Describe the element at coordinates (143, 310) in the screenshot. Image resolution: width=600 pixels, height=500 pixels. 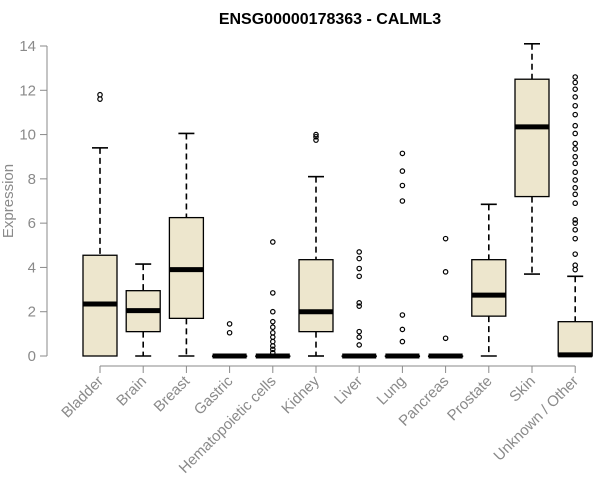
I see `box-brain` at that location.